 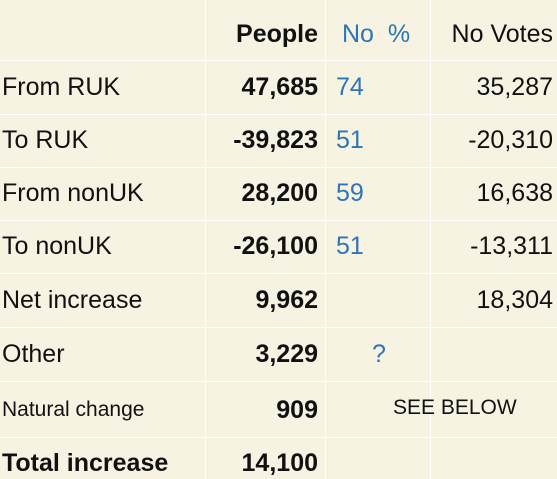 I want to click on cell-people: 47,685, so click(x=279, y=87).